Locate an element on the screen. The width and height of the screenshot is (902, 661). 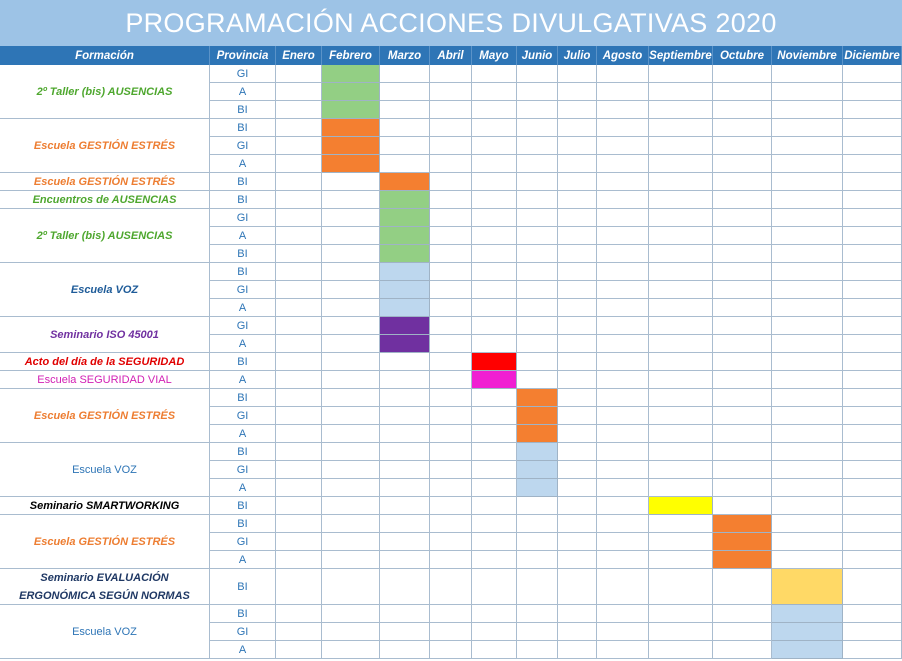
column-header: Mayo is located at coordinates (494, 55).